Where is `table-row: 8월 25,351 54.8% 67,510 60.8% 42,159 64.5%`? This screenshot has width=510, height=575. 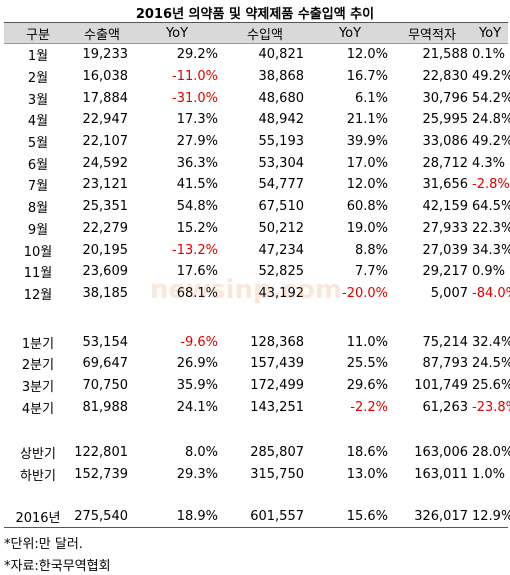
table-row: 8월 25,351 54.8% 67,510 60.8% 42,159 64.5% is located at coordinates (257, 207).